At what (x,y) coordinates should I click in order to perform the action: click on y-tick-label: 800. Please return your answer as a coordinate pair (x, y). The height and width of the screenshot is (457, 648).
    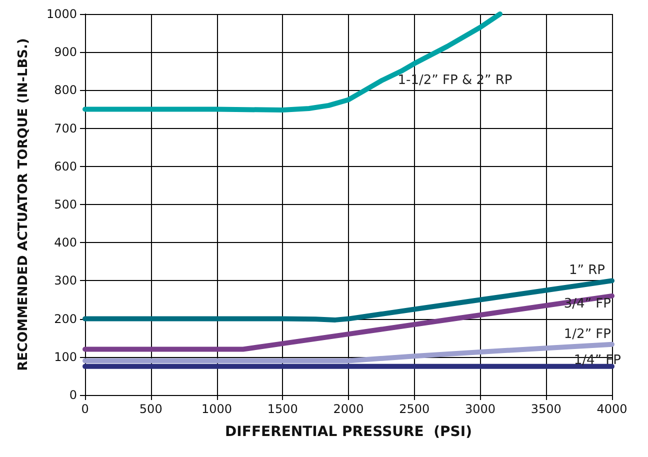
    Looking at the image, I should click on (65, 90).